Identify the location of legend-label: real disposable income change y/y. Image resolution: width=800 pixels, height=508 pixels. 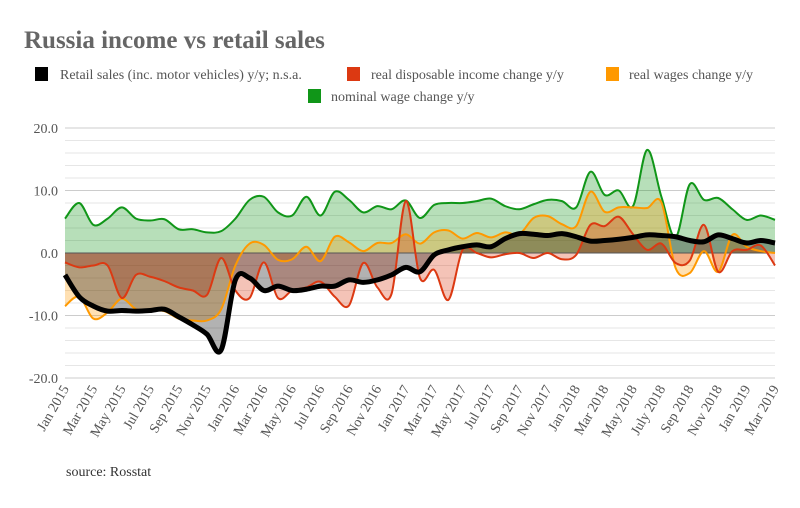
(467, 75).